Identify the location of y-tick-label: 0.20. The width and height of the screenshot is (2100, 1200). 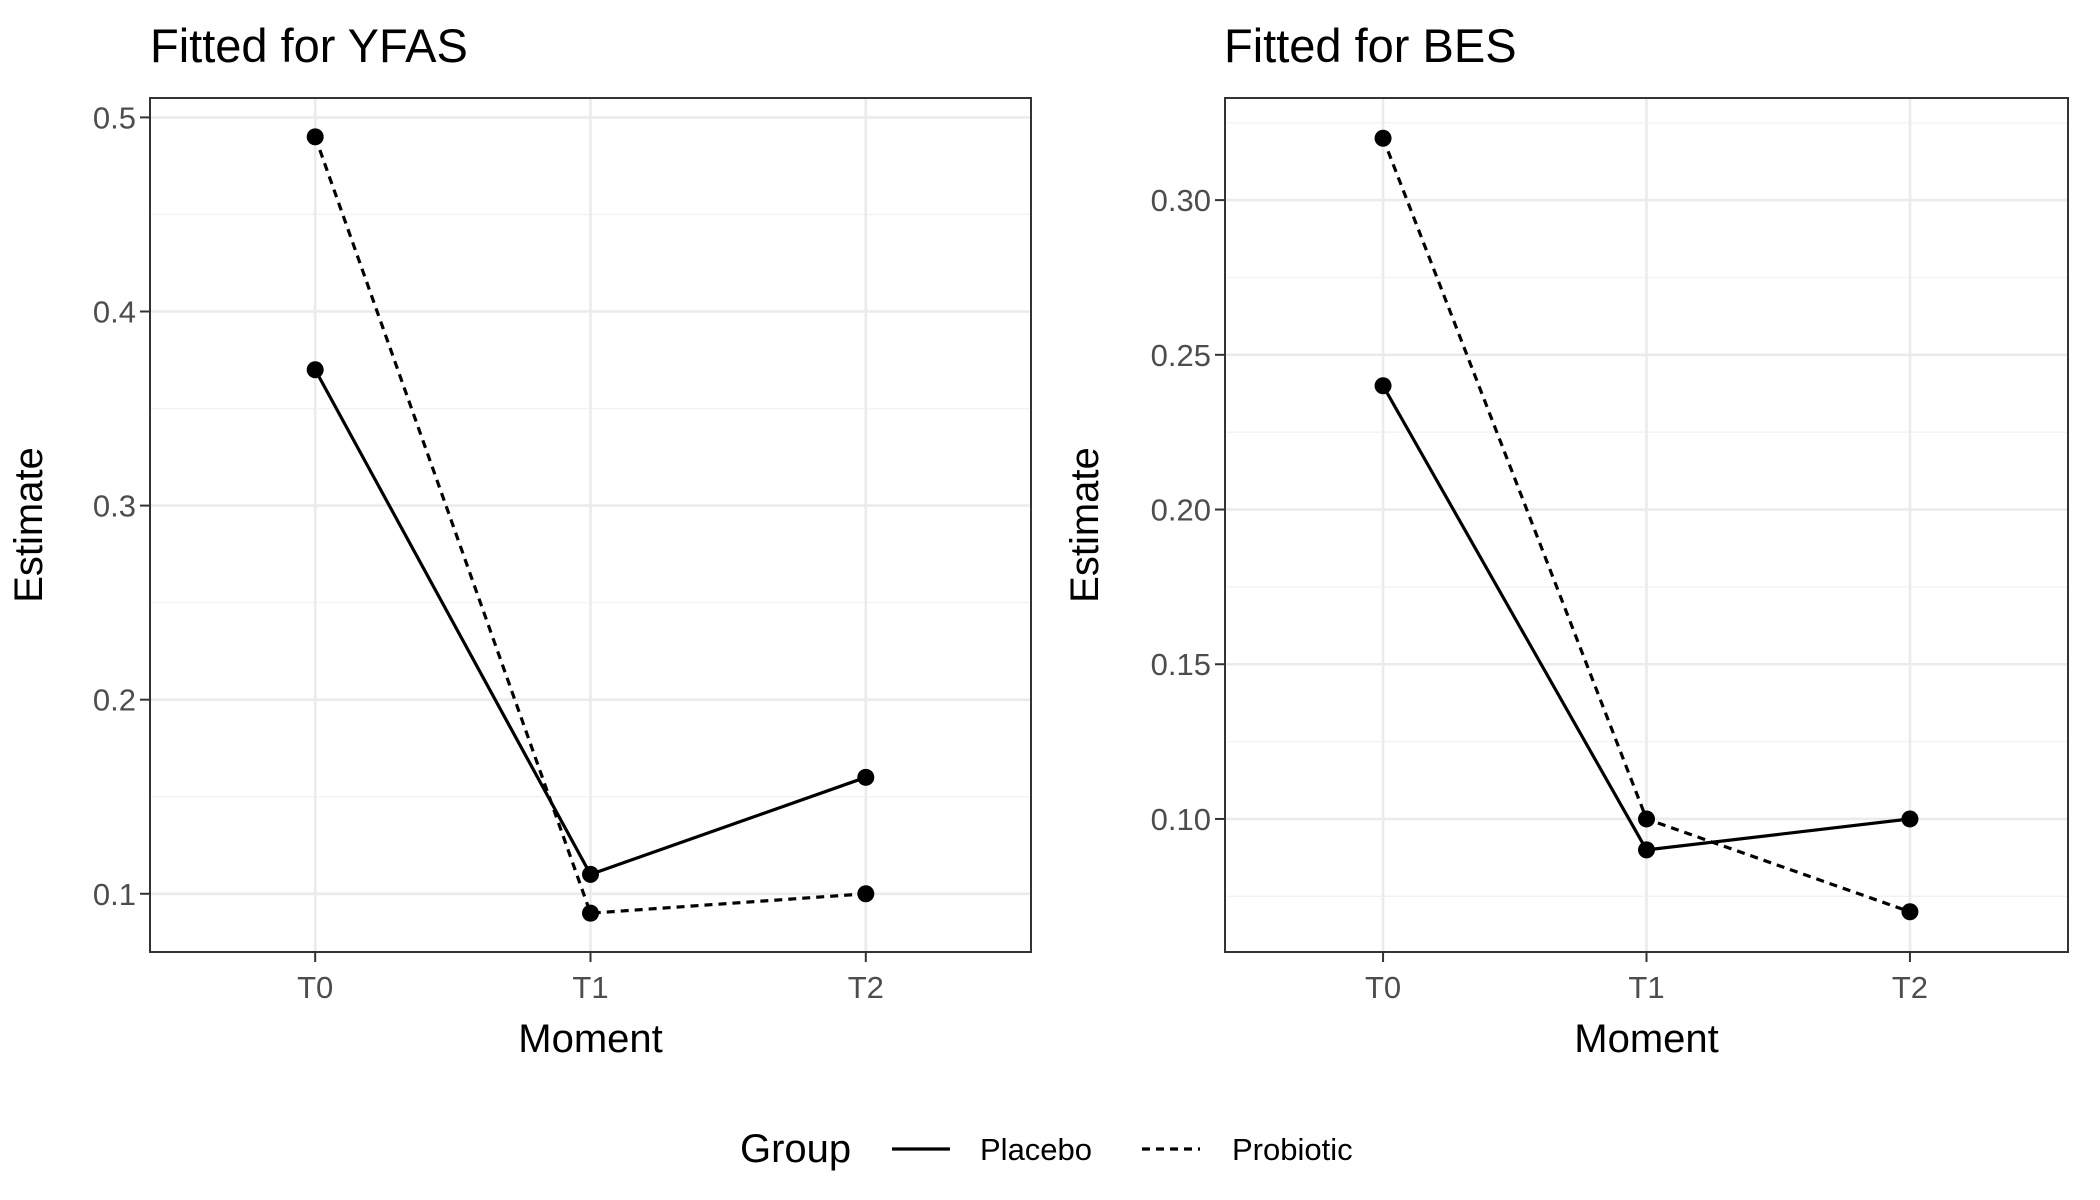
(1181, 510).